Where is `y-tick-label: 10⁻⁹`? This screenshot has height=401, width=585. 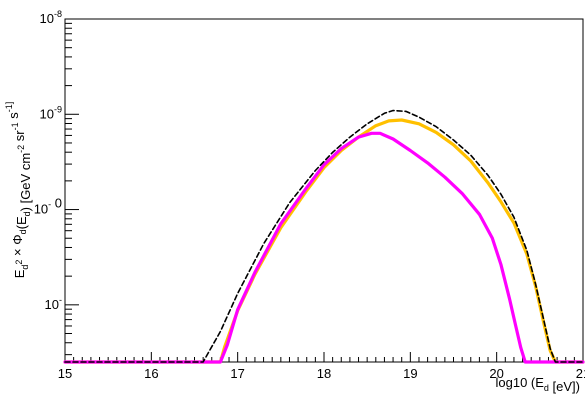 y-tick-label: 10⁻⁹ is located at coordinates (51, 112).